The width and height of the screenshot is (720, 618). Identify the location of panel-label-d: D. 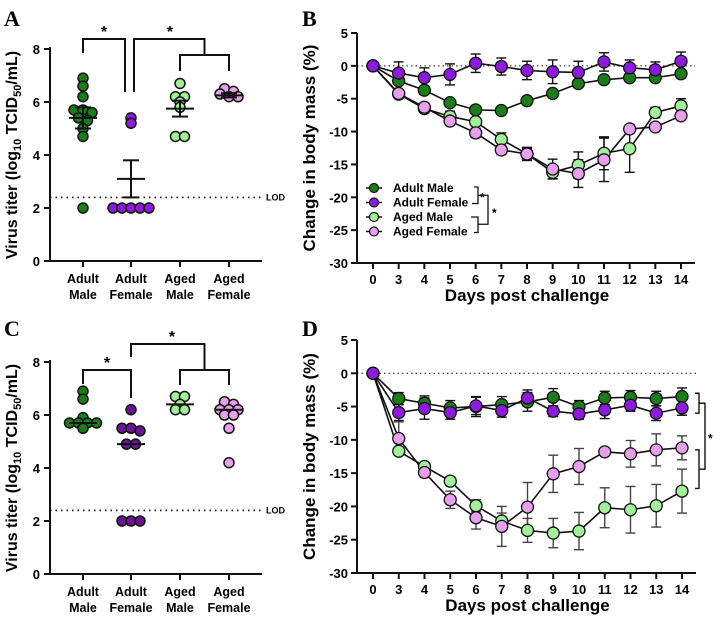
(310, 328).